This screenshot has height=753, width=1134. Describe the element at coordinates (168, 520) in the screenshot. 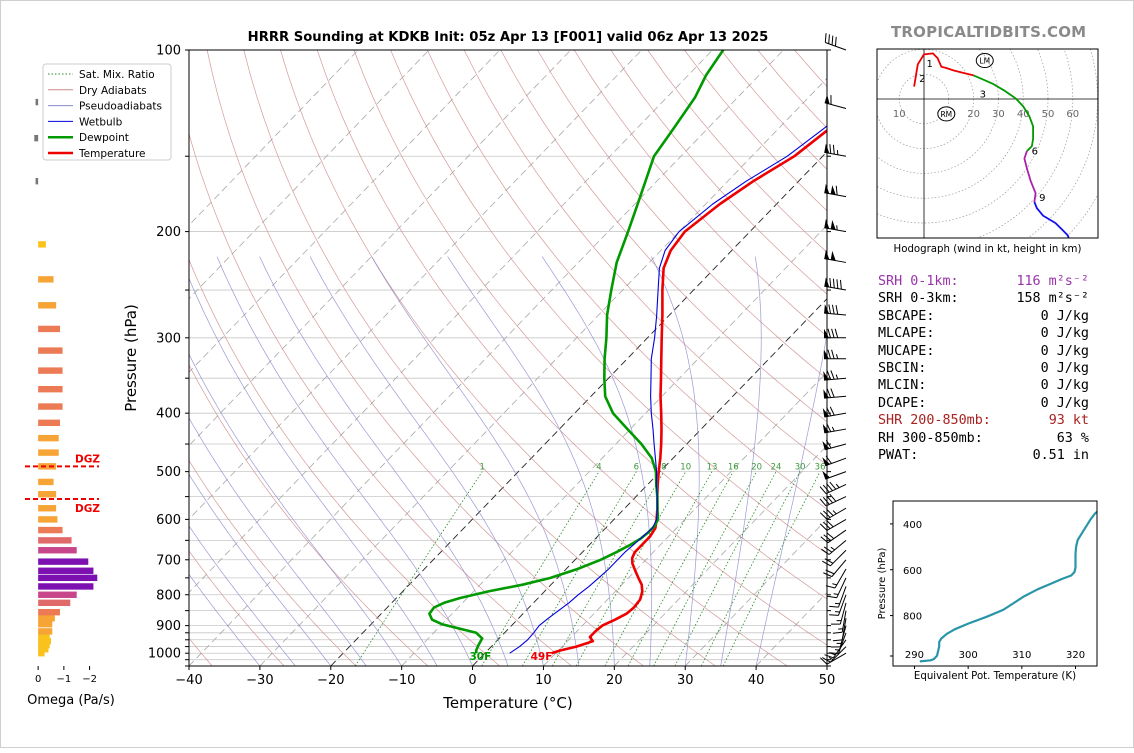

I see `y-tick-label: 600` at that location.